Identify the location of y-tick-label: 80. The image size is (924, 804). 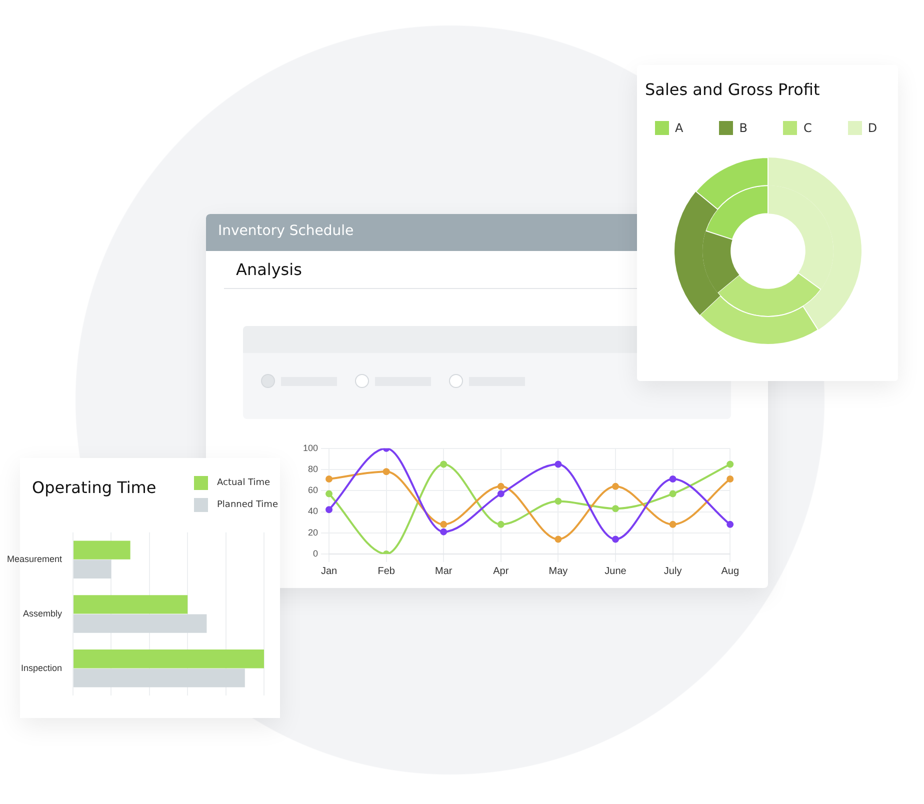
(313, 469).